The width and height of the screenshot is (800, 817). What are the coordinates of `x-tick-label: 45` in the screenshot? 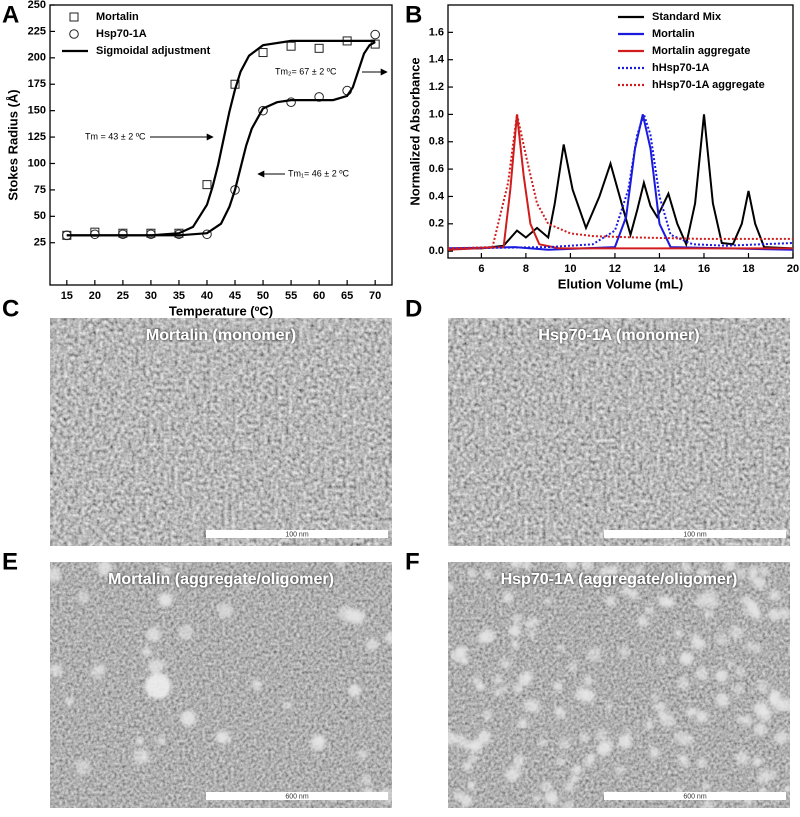 It's located at (235, 296).